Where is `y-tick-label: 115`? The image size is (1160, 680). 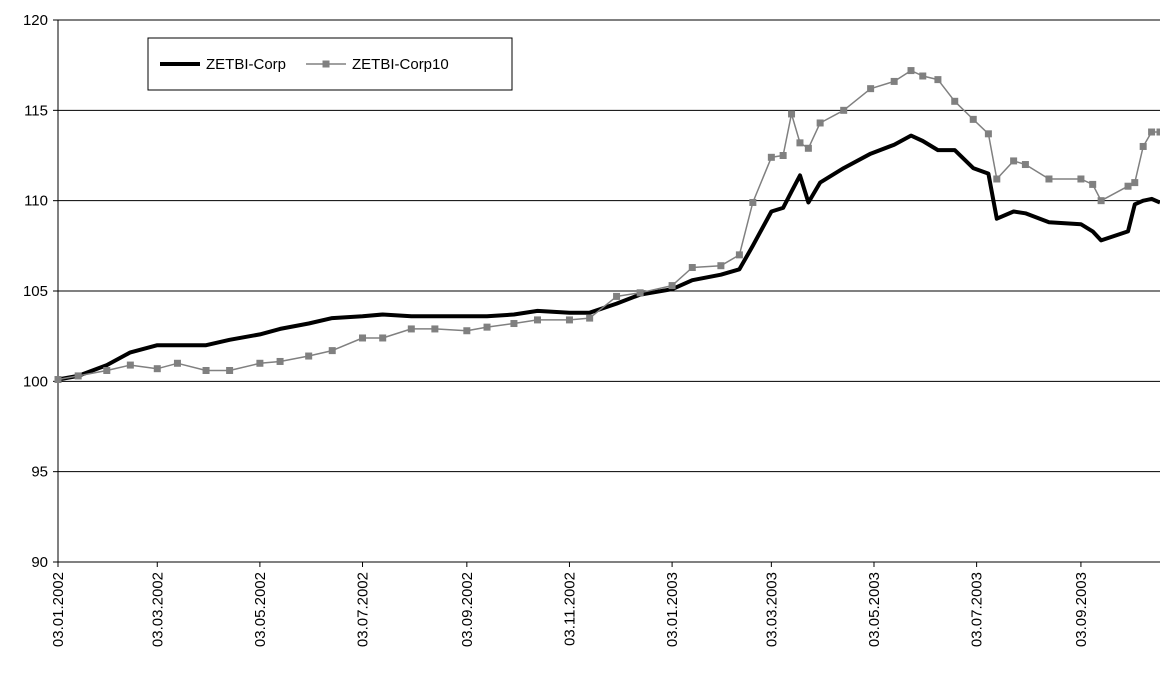
y-tick-label: 115 is located at coordinates (36, 110).